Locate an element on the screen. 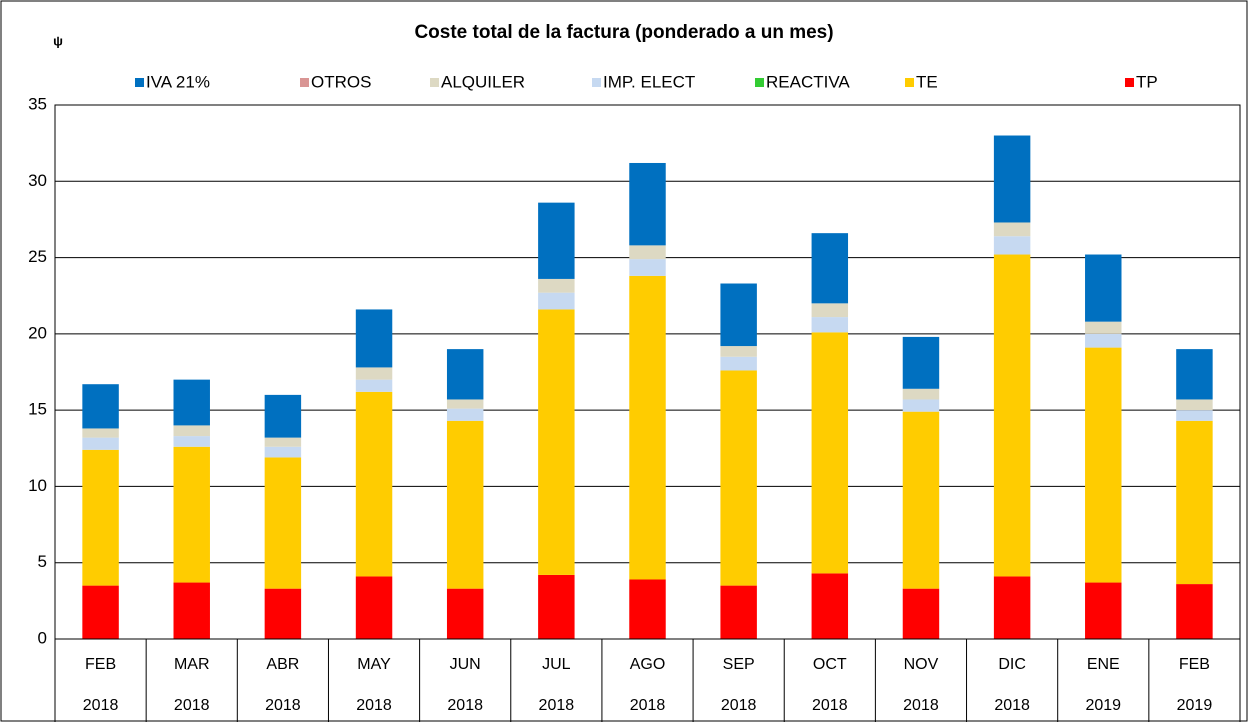  y-tick-label: 5 is located at coordinates (42, 561).